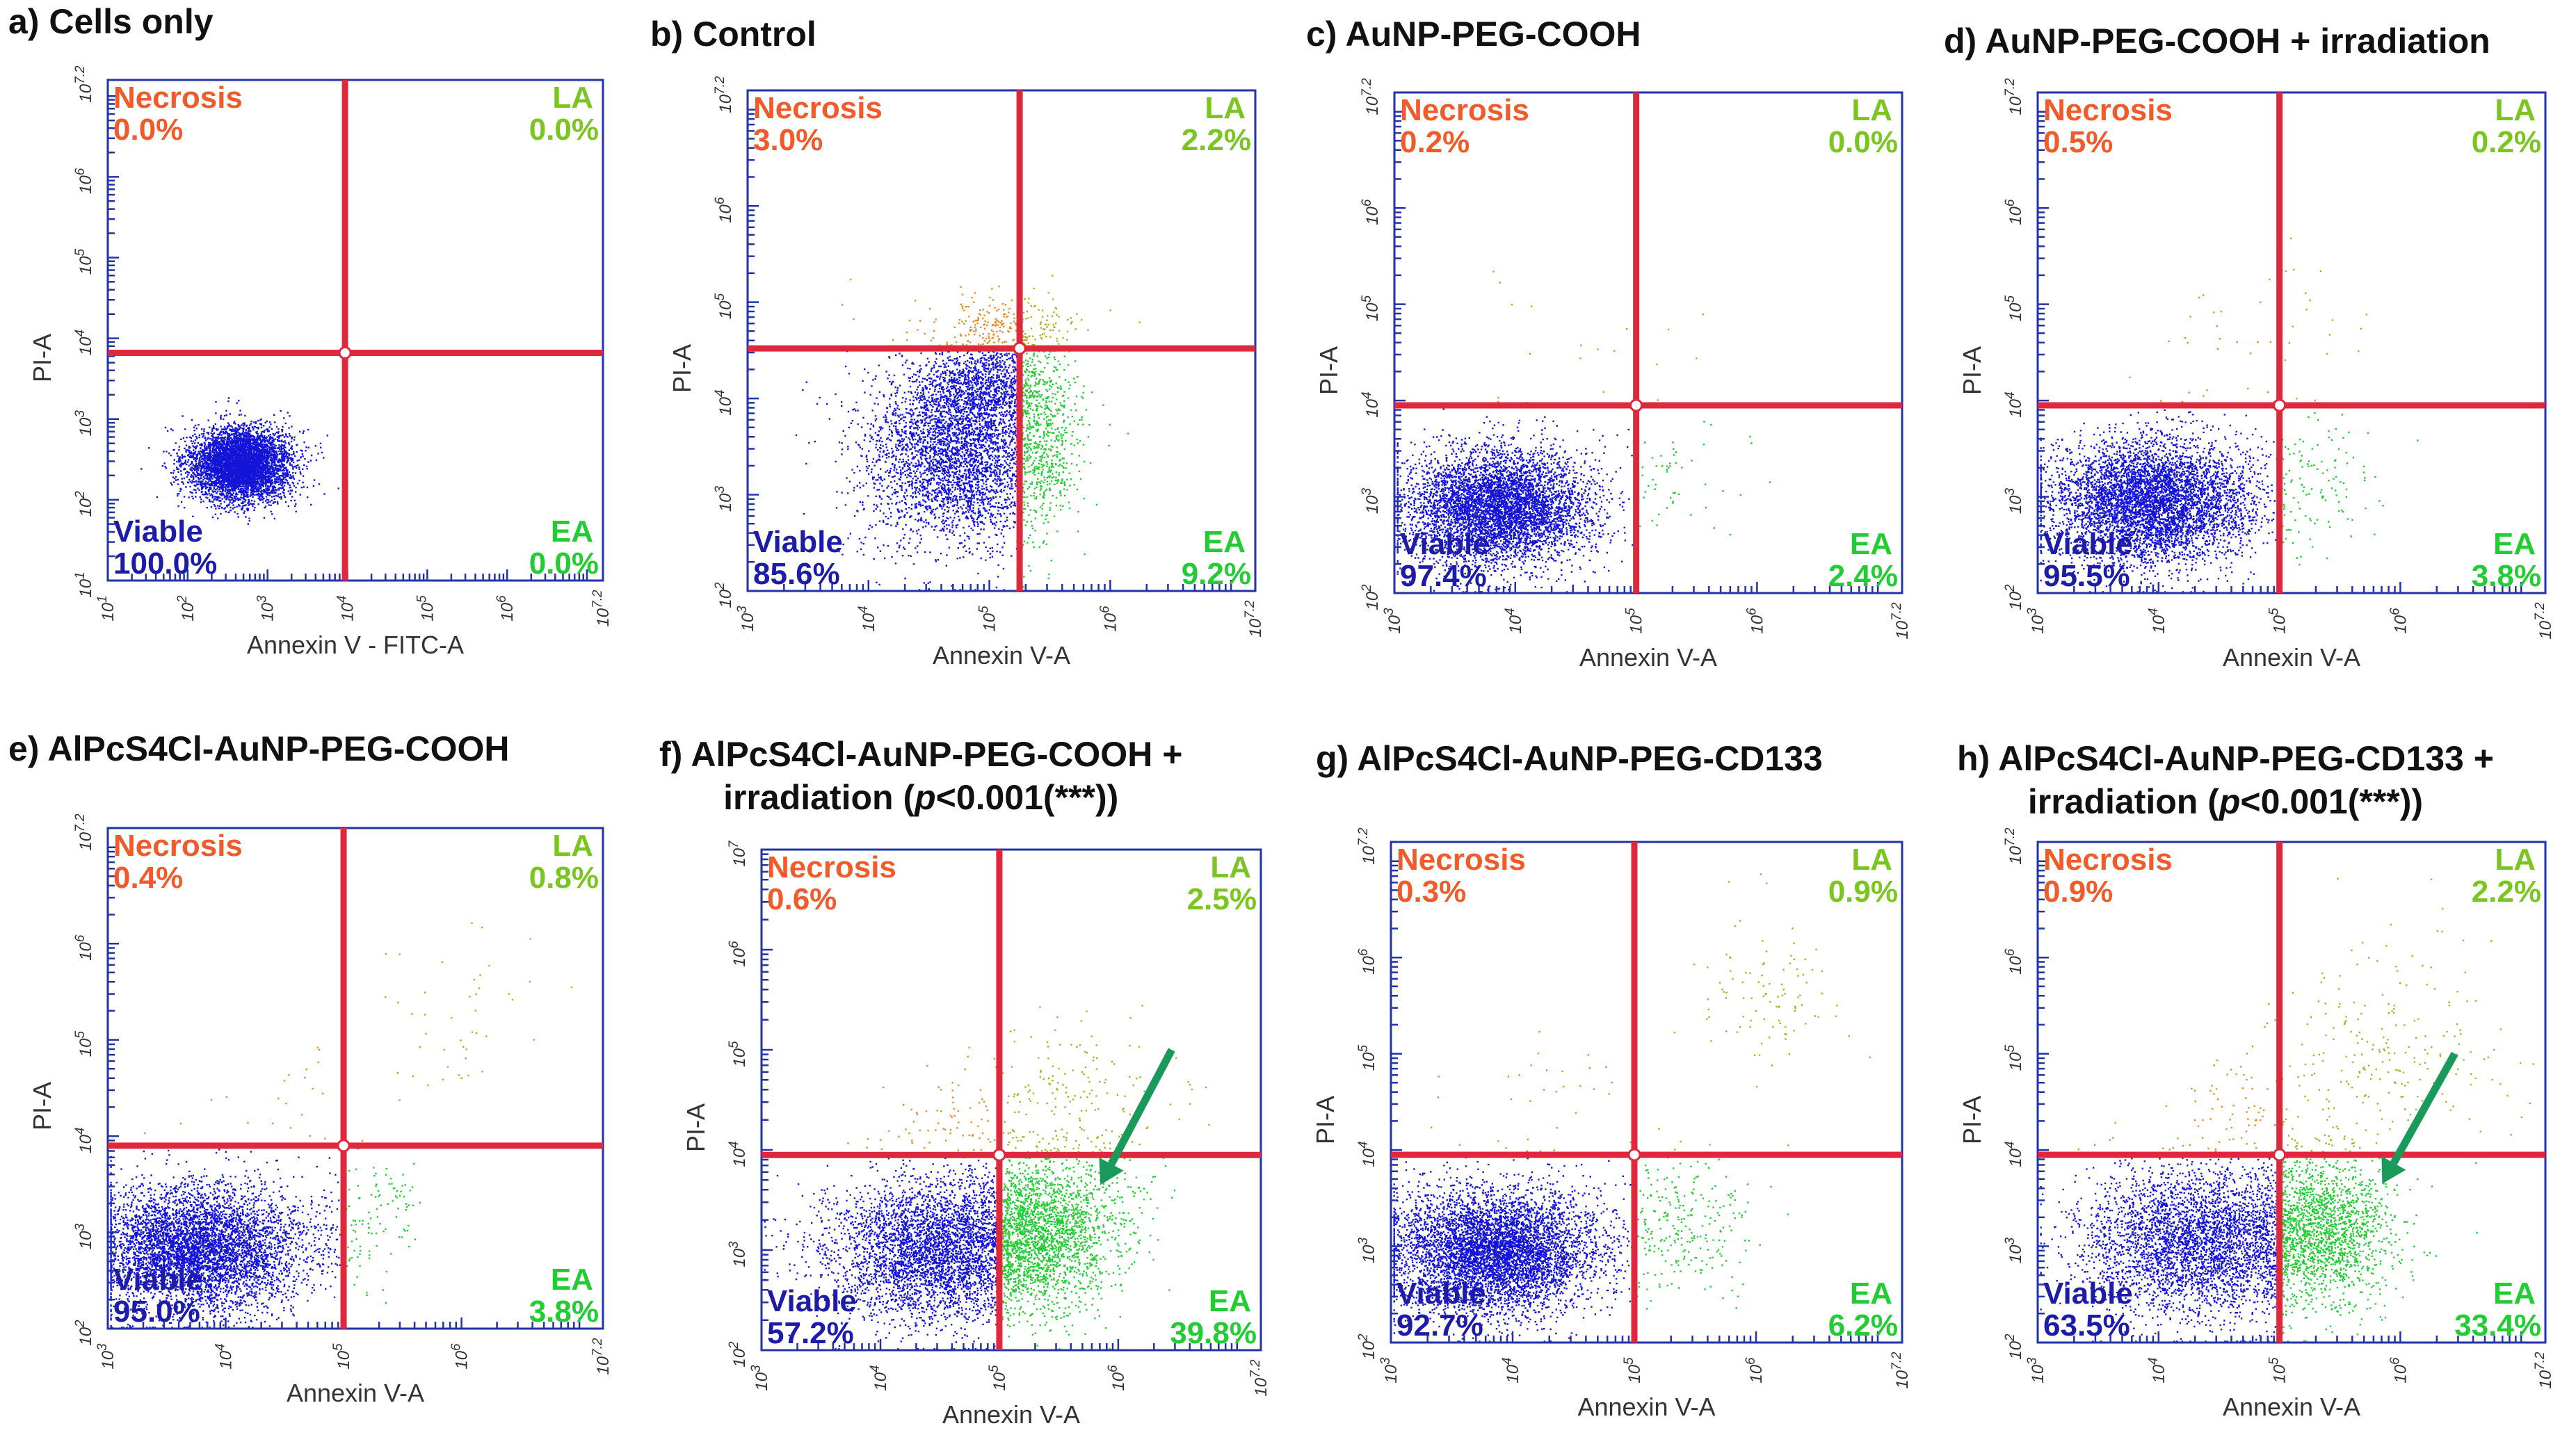 Image resolution: width=2576 pixels, height=1435 pixels. Describe the element at coordinates (1435, 142) in the screenshot. I see `necrosis-value: 0.2%` at that location.